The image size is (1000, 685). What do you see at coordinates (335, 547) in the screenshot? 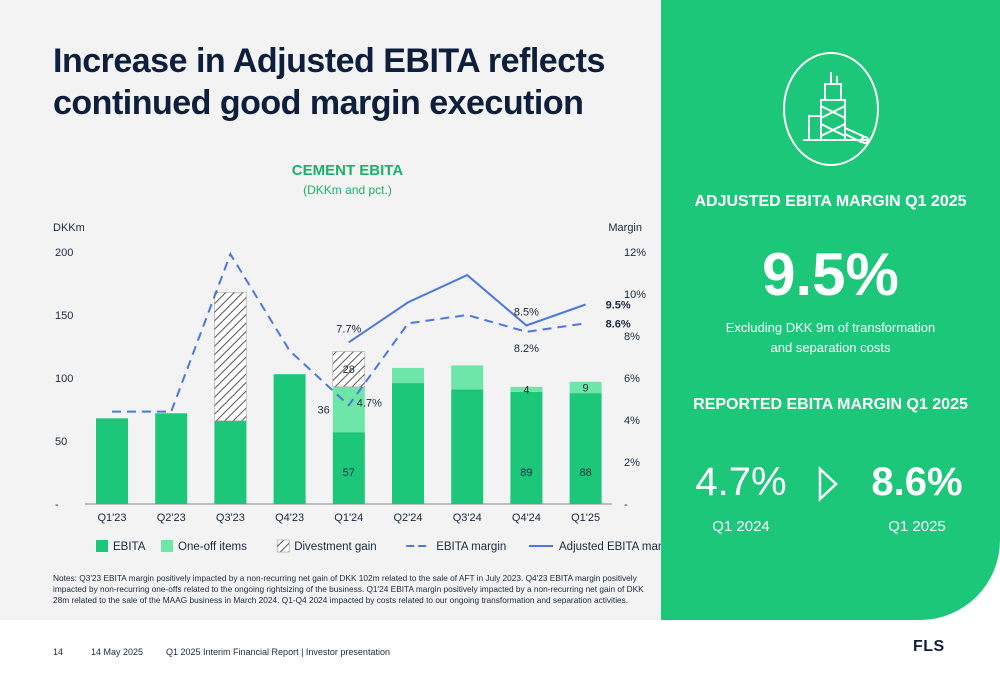
I see `legend-label: Divestment gain` at bounding box center [335, 547].